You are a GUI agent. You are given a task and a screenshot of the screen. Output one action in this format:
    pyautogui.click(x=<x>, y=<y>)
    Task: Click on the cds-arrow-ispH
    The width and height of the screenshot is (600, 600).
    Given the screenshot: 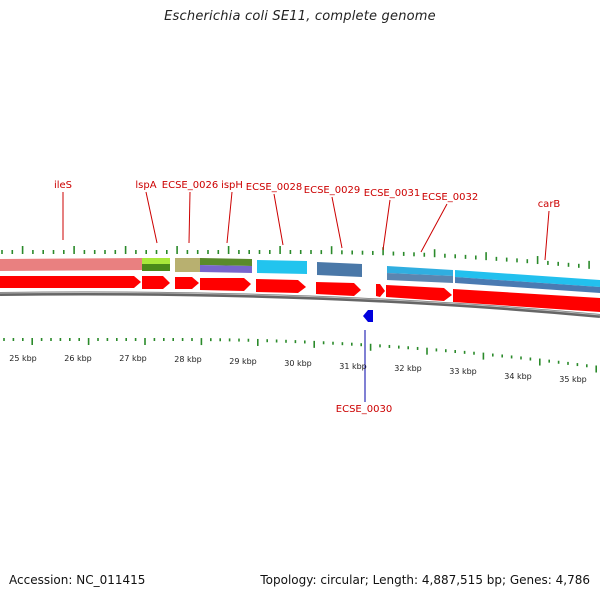 What is the action you would take?
    pyautogui.click(x=225, y=284)
    